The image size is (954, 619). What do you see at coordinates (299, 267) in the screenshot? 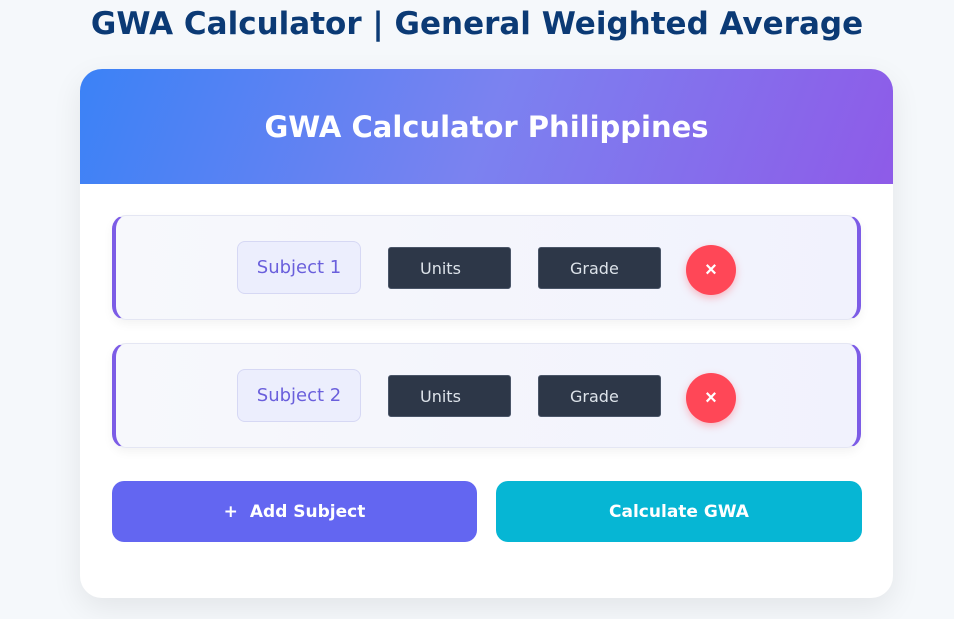
I see `subject-label: Subject 1` at bounding box center [299, 267].